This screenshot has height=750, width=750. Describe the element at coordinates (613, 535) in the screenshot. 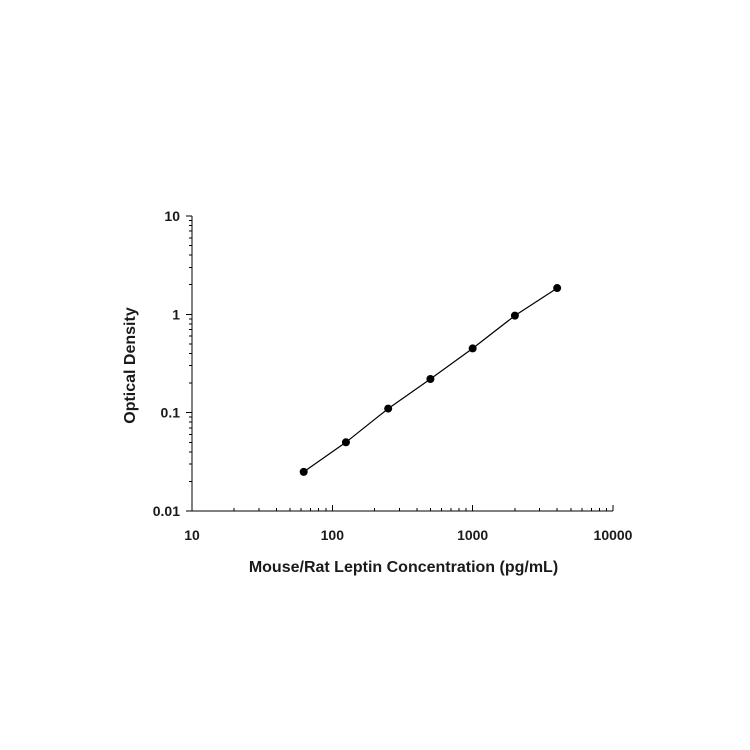

I see `x-tick-label: 10000` at that location.